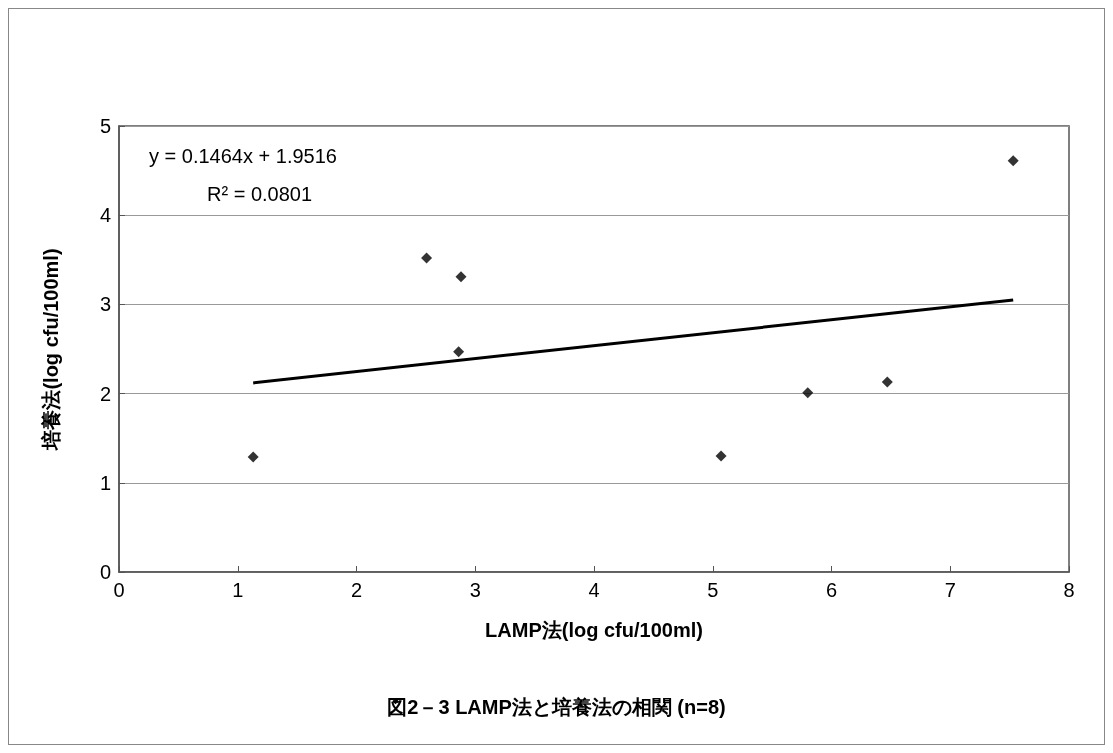  I want to click on x-tick-label: 0, so click(119, 590).